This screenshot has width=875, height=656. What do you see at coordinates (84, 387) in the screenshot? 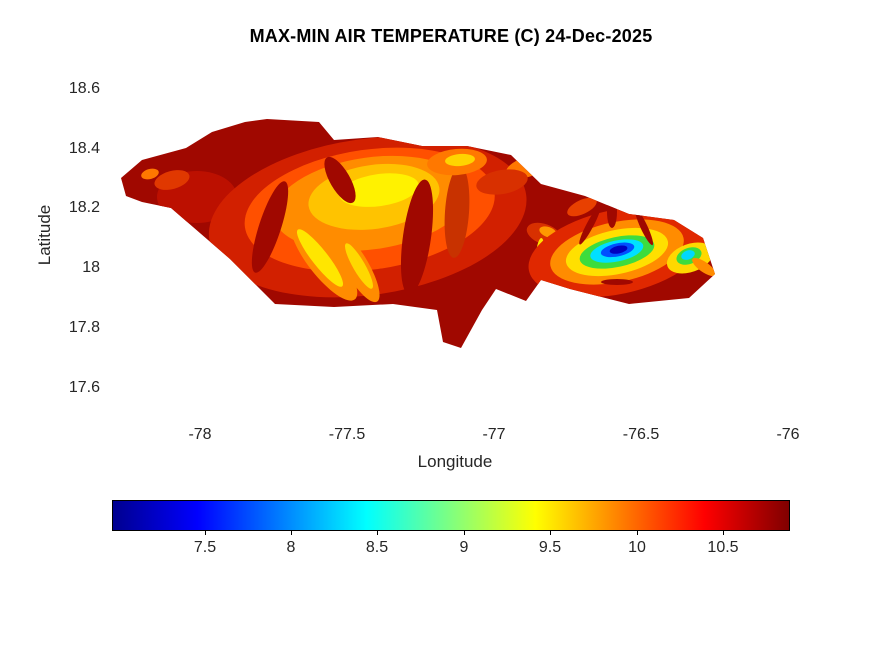
I see `y-tick-17.6: 17.6` at bounding box center [84, 387].